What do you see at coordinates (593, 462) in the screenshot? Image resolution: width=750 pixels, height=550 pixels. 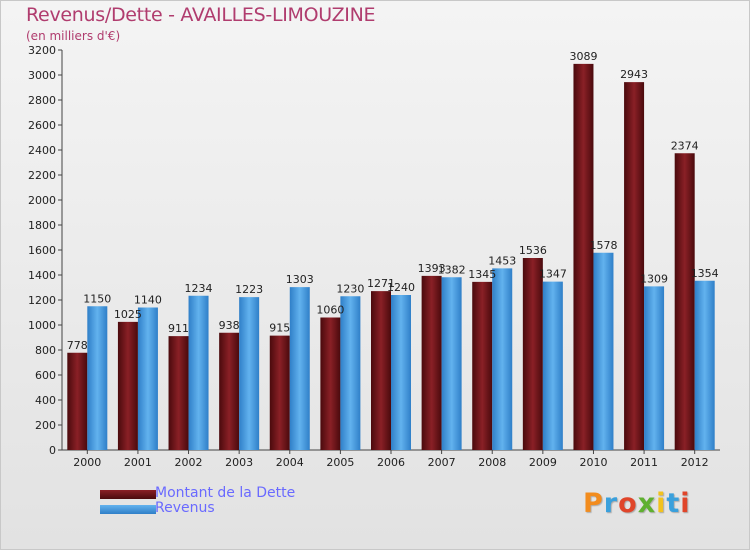 I see `x-tick-label: 2010` at bounding box center [593, 462].